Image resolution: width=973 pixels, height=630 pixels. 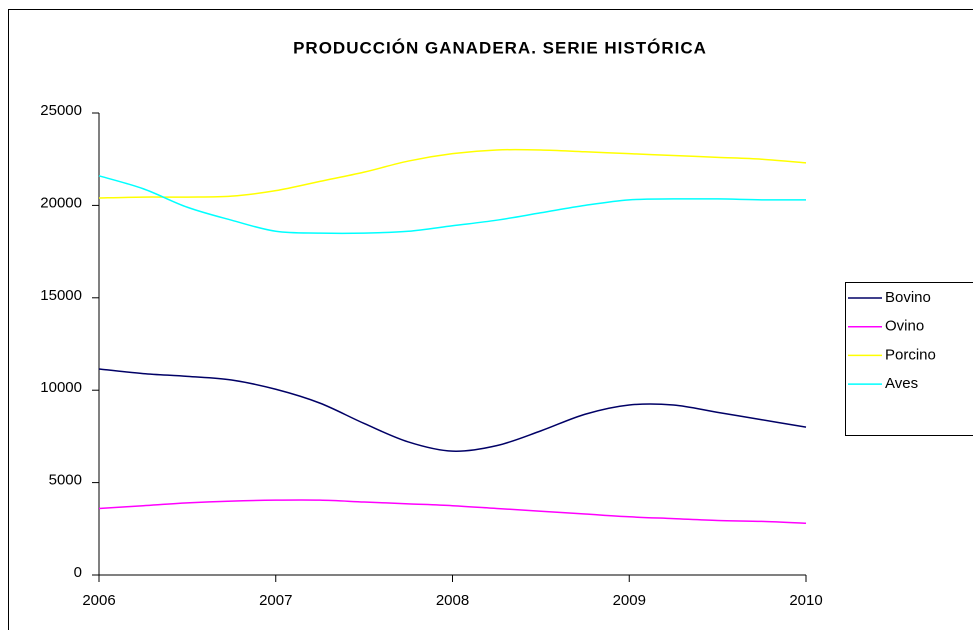 What do you see at coordinates (65, 480) in the screenshot?
I see `y-tick-label: 5000` at bounding box center [65, 480].